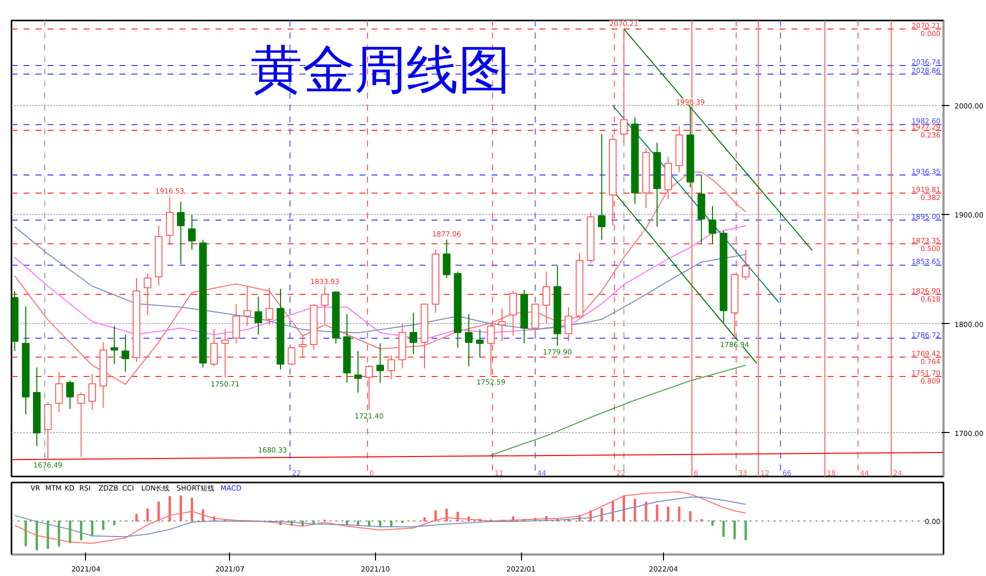 The image size is (986, 576). What do you see at coordinates (380, 70) in the screenshot?
I see `chart-title: 黄金周线图` at bounding box center [380, 70].